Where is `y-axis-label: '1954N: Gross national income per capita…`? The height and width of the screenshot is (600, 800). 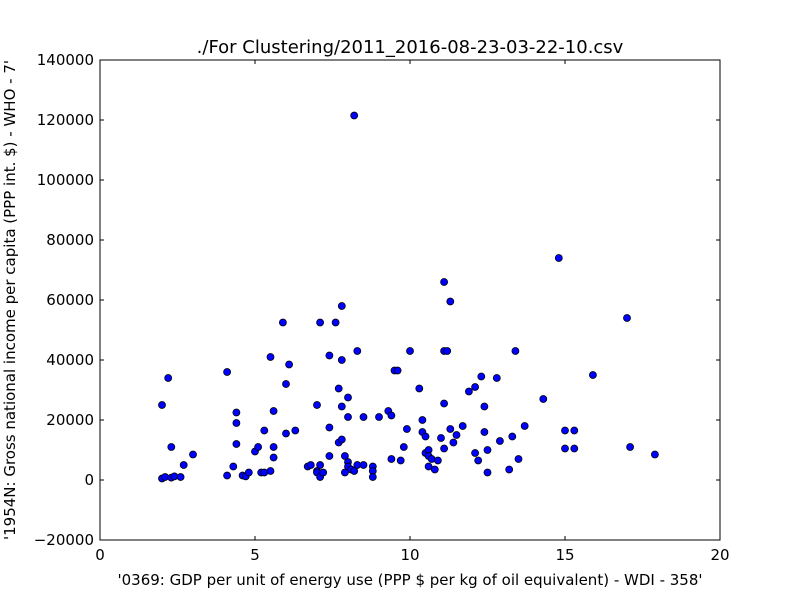 y-axis-label: '1954N: Gross national income per capita… is located at coordinates (10, 300).